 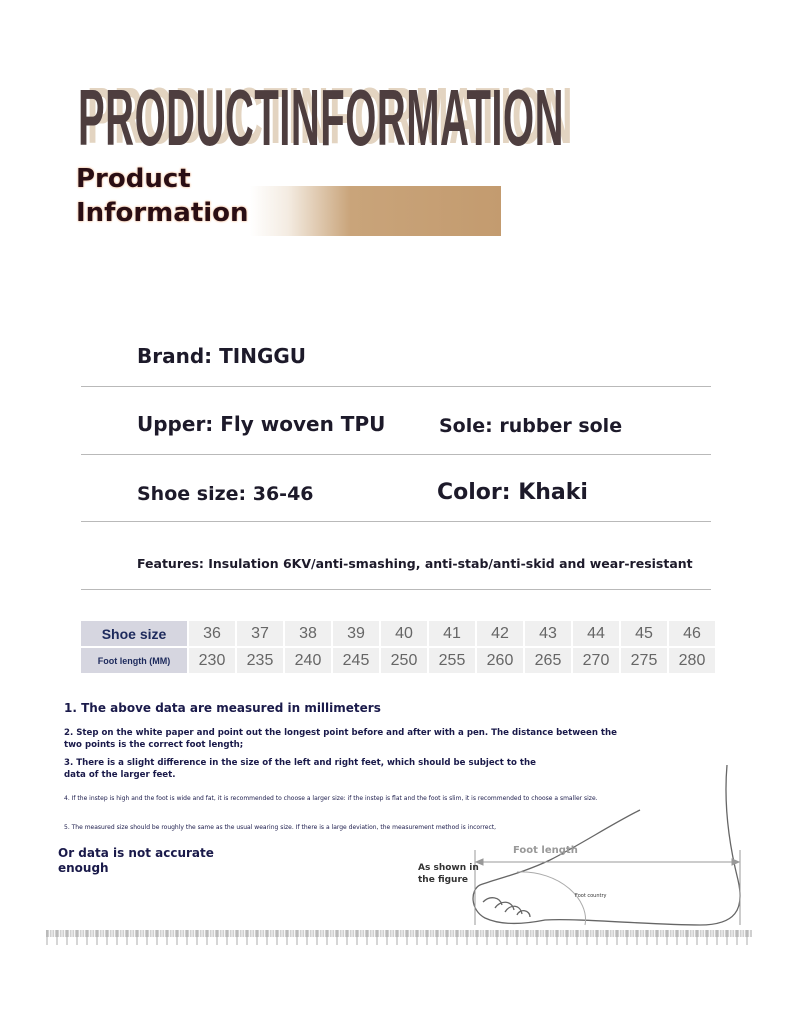 What do you see at coordinates (162, 213) in the screenshot?
I see `subtitle-line-2: Information` at bounding box center [162, 213].